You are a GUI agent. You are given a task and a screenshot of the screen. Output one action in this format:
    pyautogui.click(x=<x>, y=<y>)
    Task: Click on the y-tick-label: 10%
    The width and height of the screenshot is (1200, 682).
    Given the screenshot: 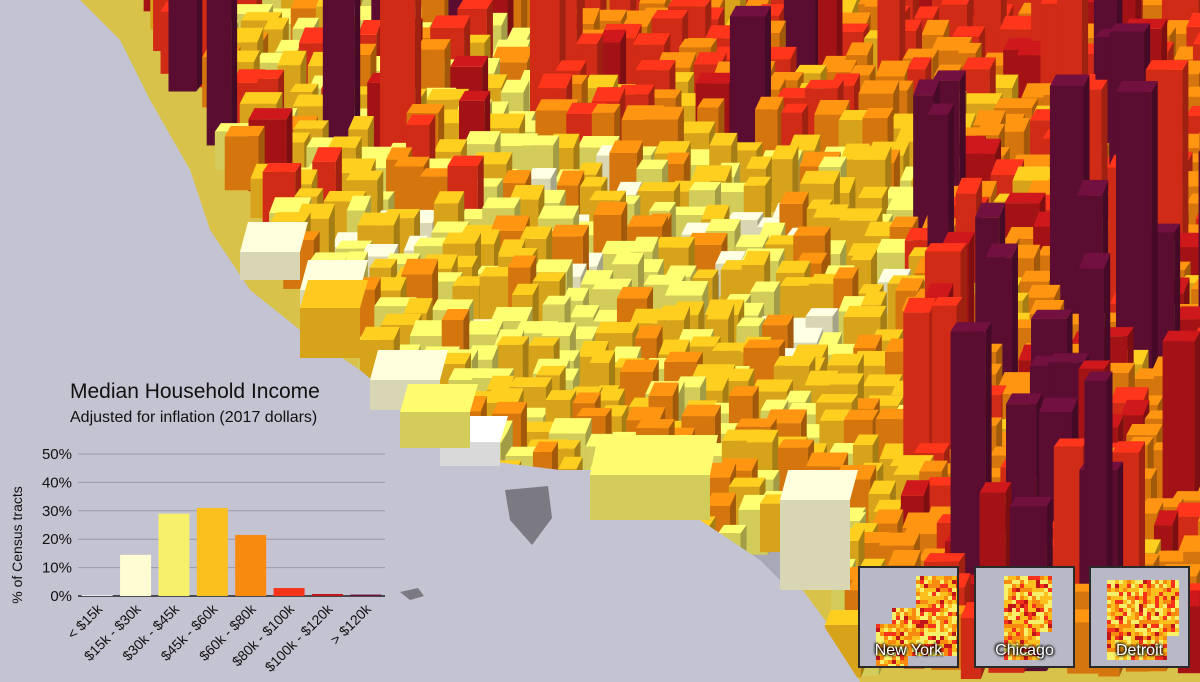 What is the action you would take?
    pyautogui.click(x=57, y=568)
    